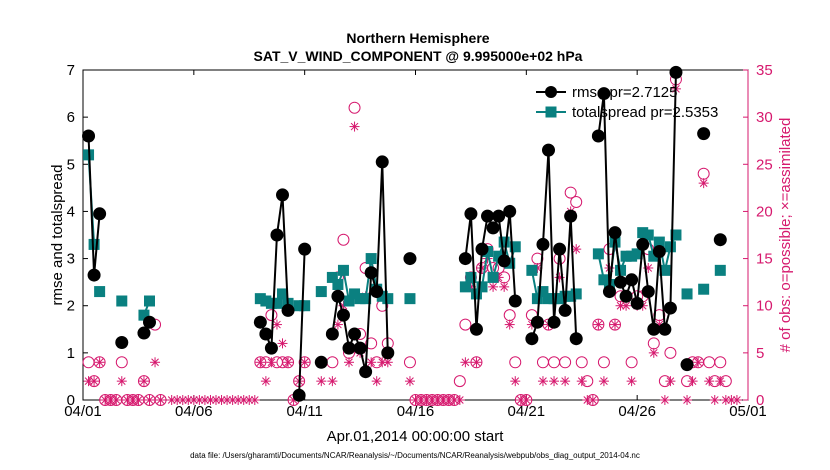 The image size is (830, 470). What do you see at coordinates (94, 206) in the screenshot?
I see `rmse-line` at bounding box center [94, 206].